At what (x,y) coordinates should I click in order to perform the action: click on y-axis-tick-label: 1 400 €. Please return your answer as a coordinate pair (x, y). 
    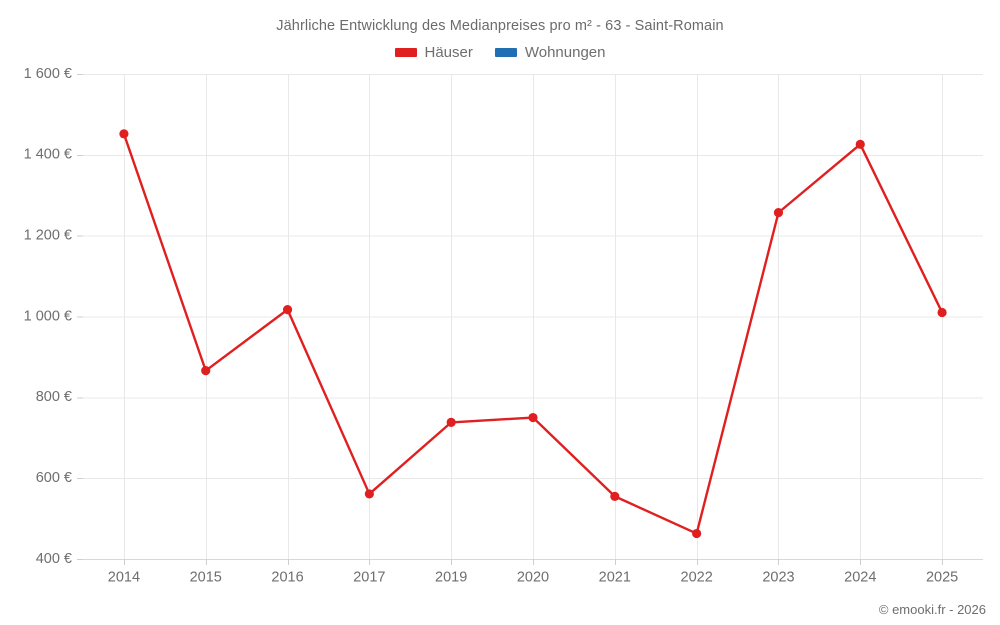
    Looking at the image, I should click on (48, 155).